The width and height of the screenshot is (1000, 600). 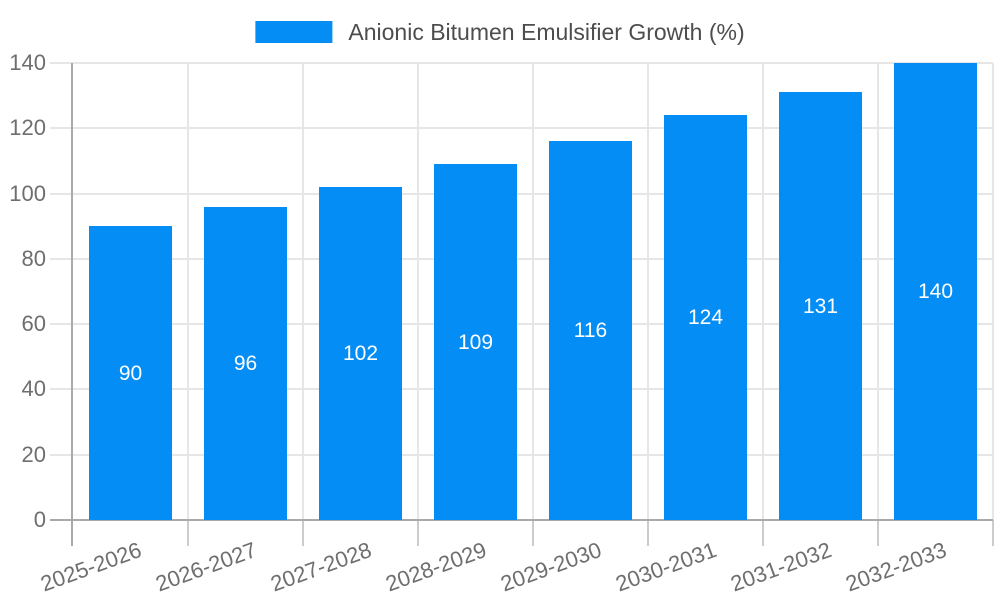 I want to click on x-tick-label: 2032-2033, so click(x=896, y=567).